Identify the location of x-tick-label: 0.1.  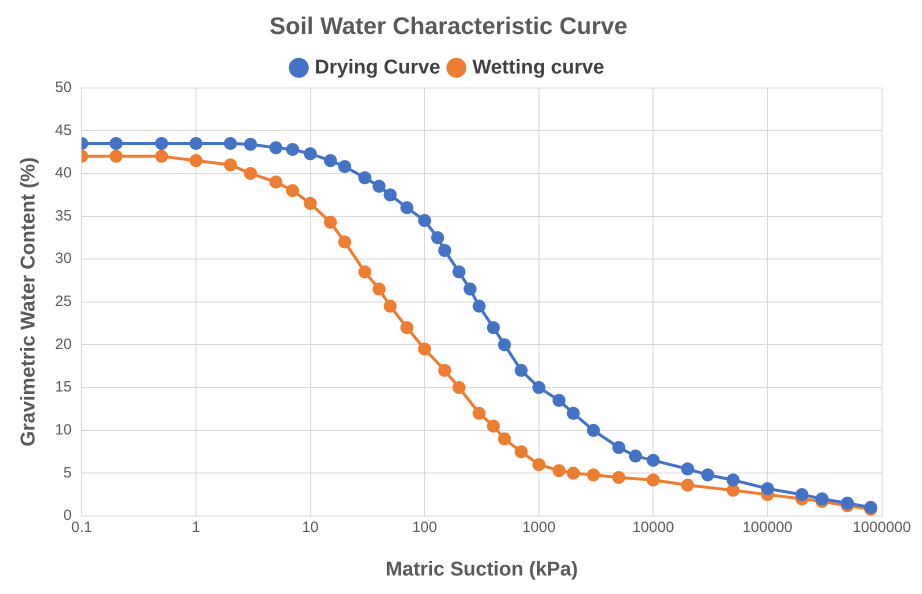
(81, 527).